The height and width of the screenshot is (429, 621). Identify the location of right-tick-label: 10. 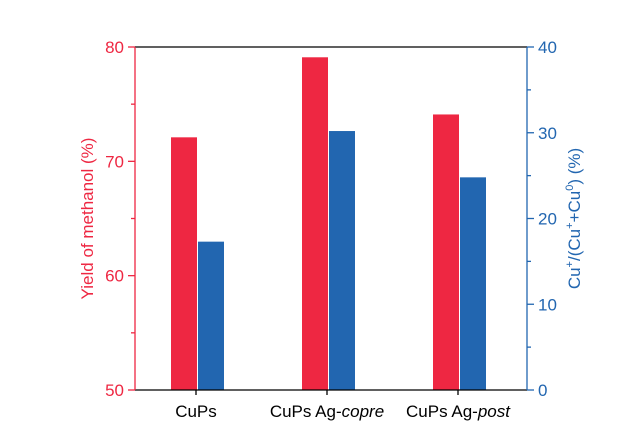
(547, 304).